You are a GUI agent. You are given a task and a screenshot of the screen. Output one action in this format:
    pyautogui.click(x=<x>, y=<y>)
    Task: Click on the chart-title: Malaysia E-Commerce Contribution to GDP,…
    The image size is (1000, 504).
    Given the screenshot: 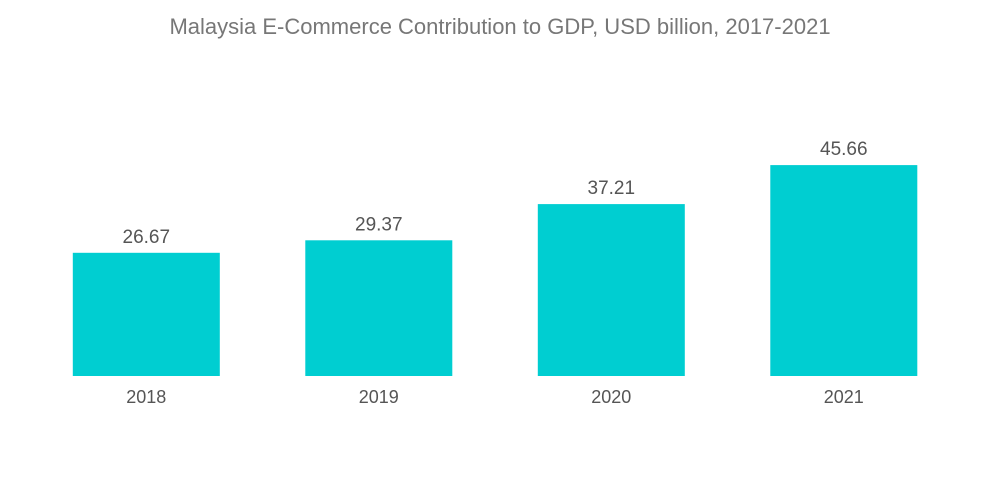 What is the action you would take?
    pyautogui.click(x=500, y=26)
    